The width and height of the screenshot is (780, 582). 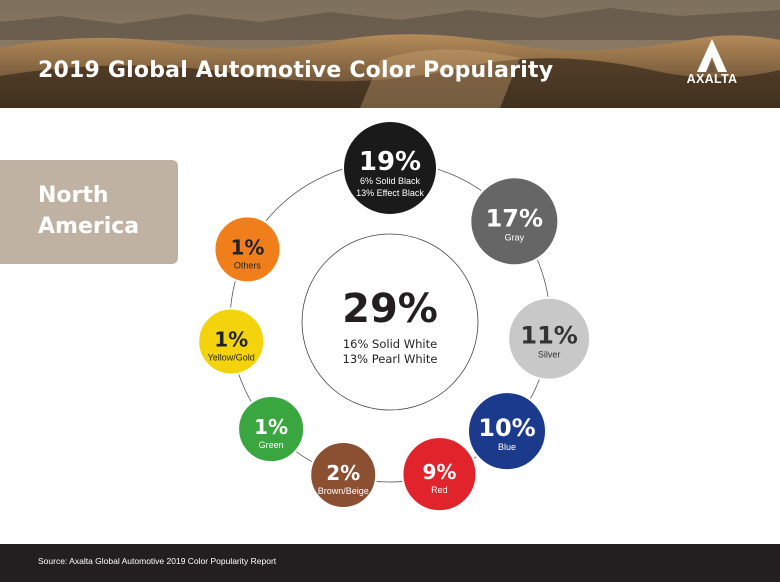 What do you see at coordinates (343, 473) in the screenshot?
I see `bubble-value-label: 2%` at bounding box center [343, 473].